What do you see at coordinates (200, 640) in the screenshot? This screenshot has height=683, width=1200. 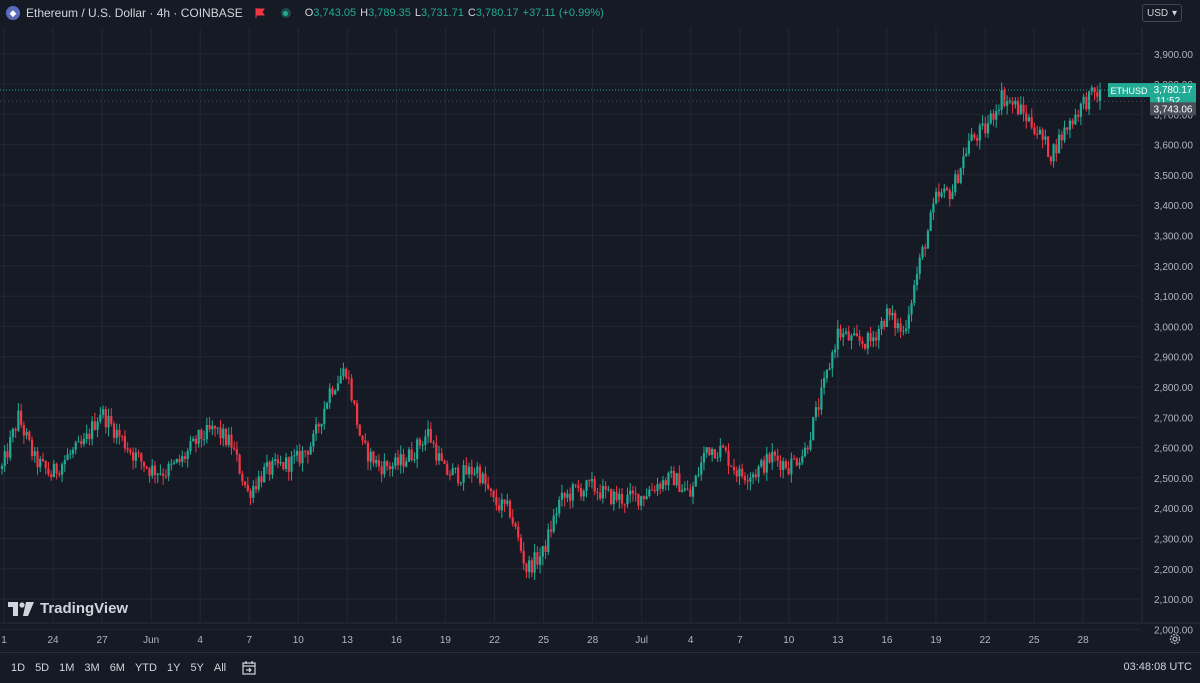 I see `x-tick-label: 4` at bounding box center [200, 640].